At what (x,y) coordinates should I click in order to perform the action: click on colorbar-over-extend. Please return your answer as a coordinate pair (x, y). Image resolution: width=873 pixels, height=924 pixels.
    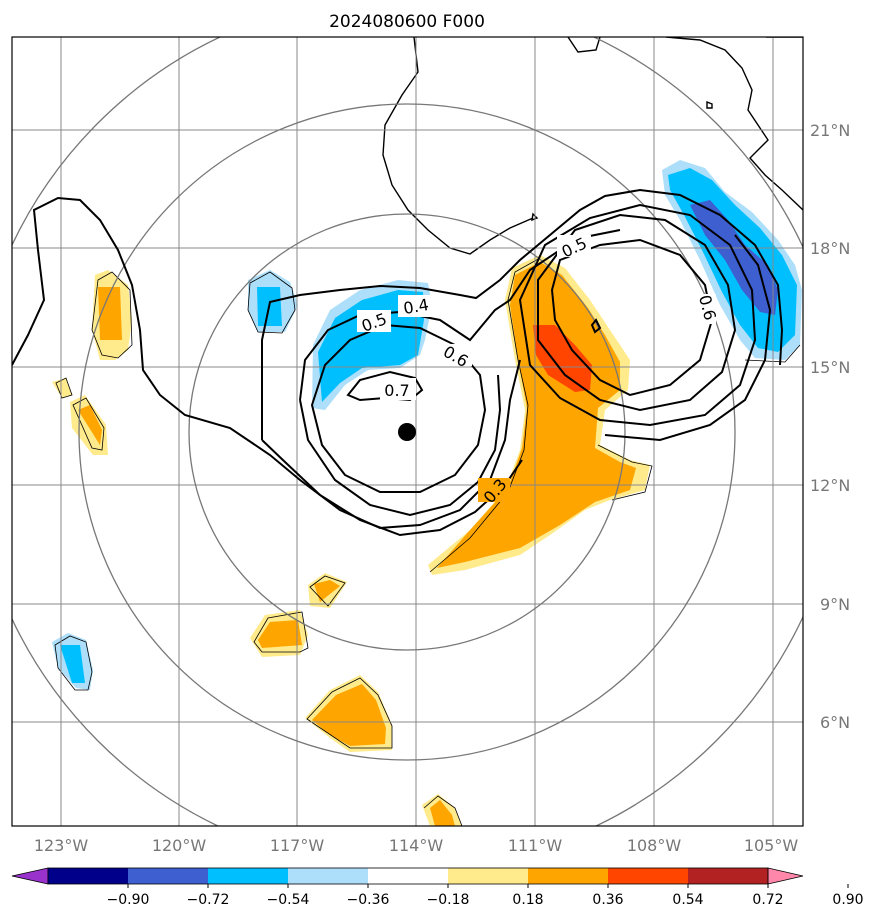
    Looking at the image, I should click on (785, 876).